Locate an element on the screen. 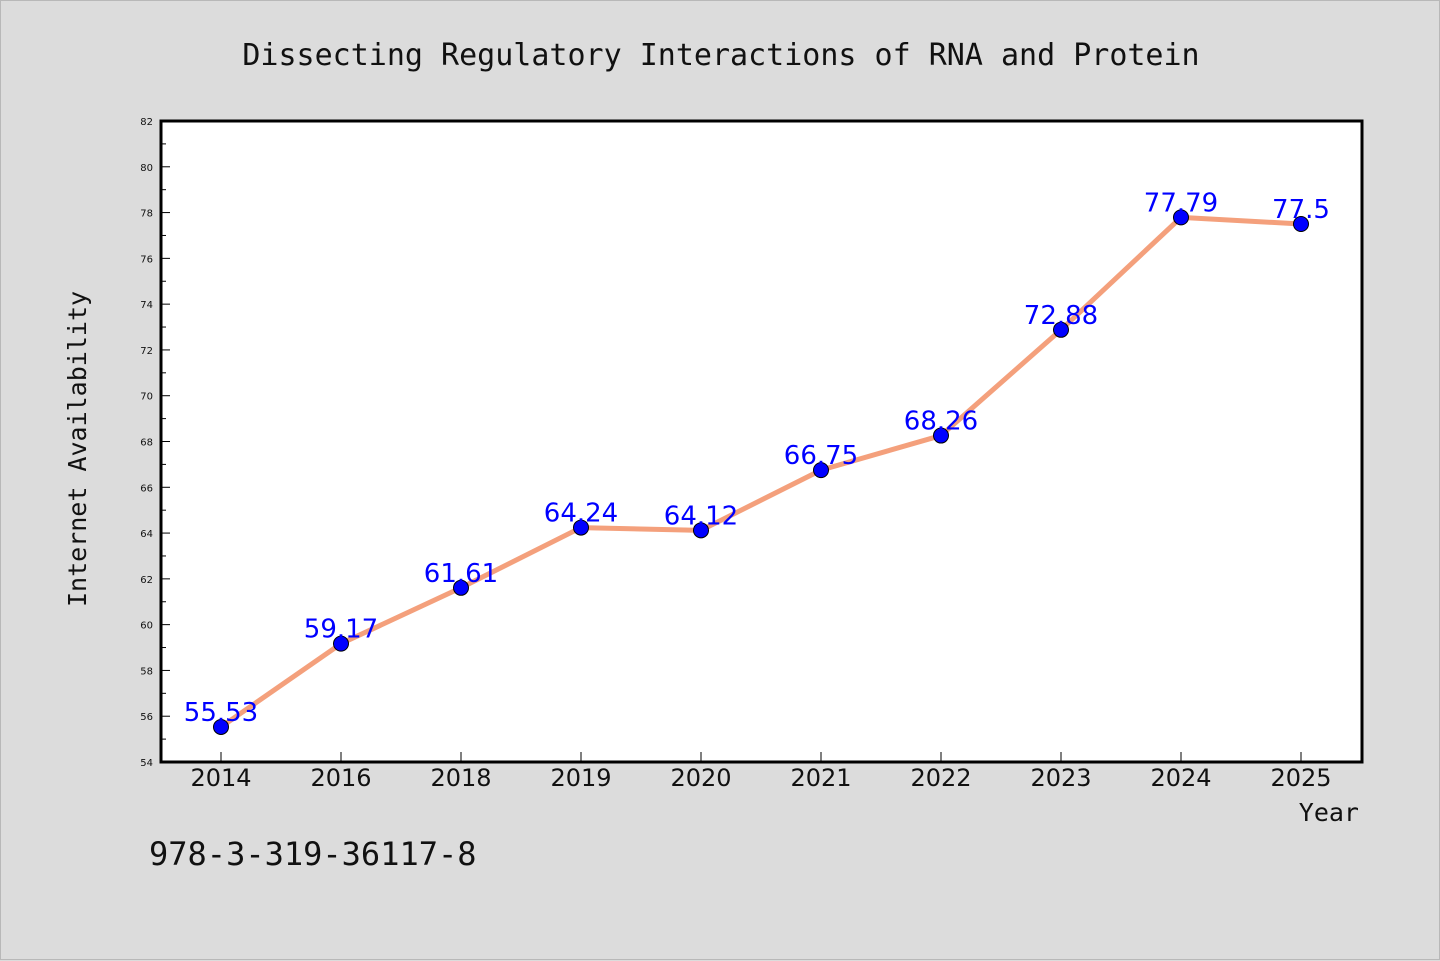  data-label: 68.26 is located at coordinates (941, 422).